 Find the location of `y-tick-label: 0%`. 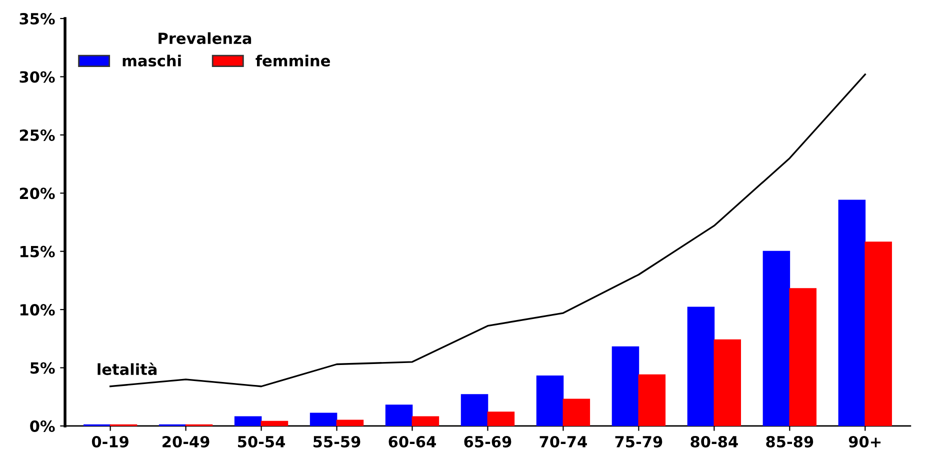

y-tick-label: 0% is located at coordinates (42, 426).